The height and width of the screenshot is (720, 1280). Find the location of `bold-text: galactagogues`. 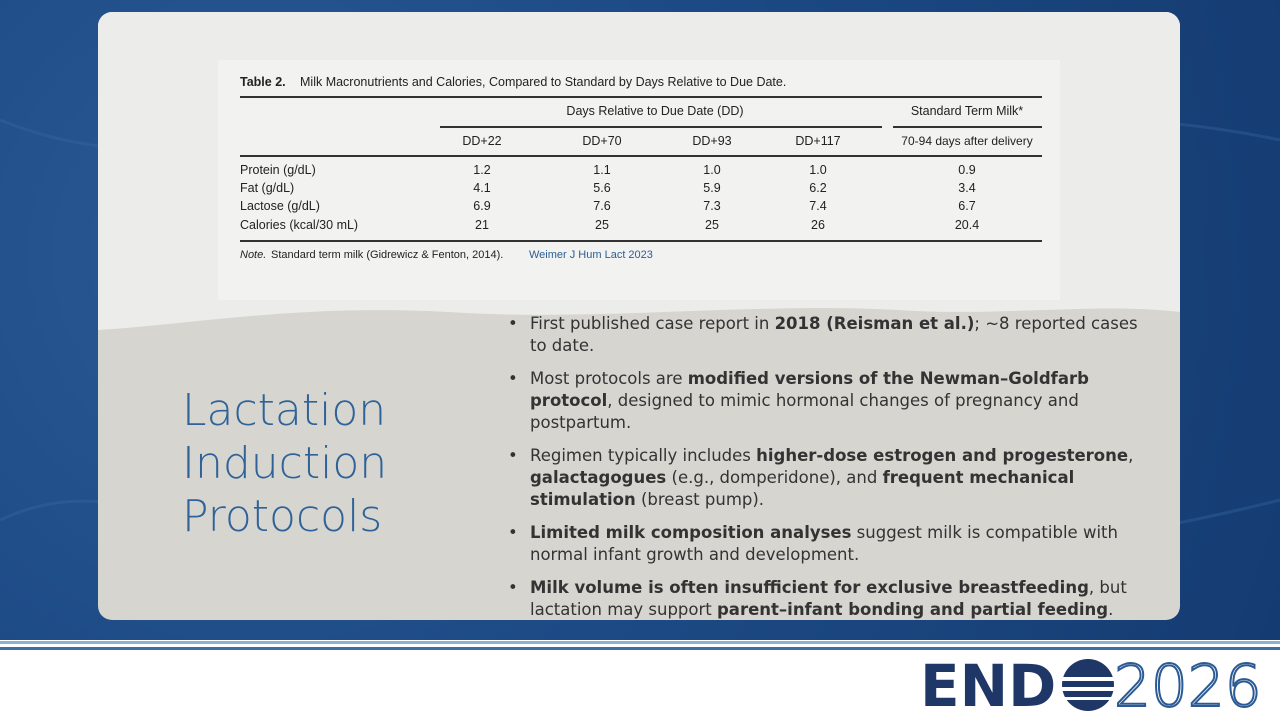

bold-text: galactagogues is located at coordinates (598, 477).